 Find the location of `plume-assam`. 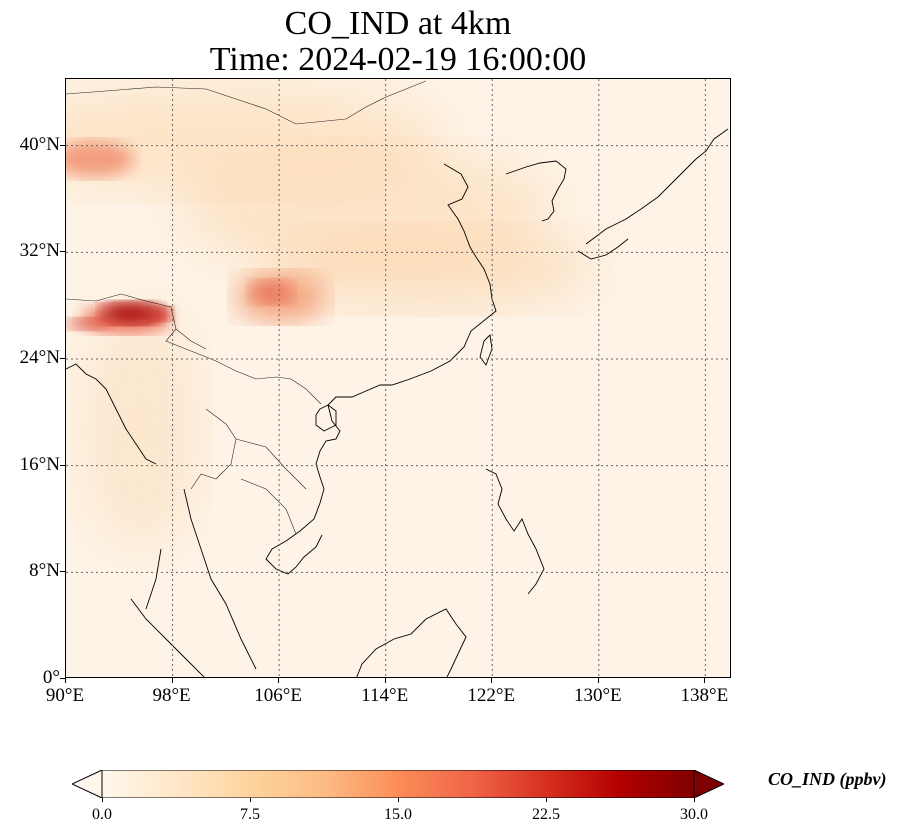

plume-assam is located at coordinates (131, 313).